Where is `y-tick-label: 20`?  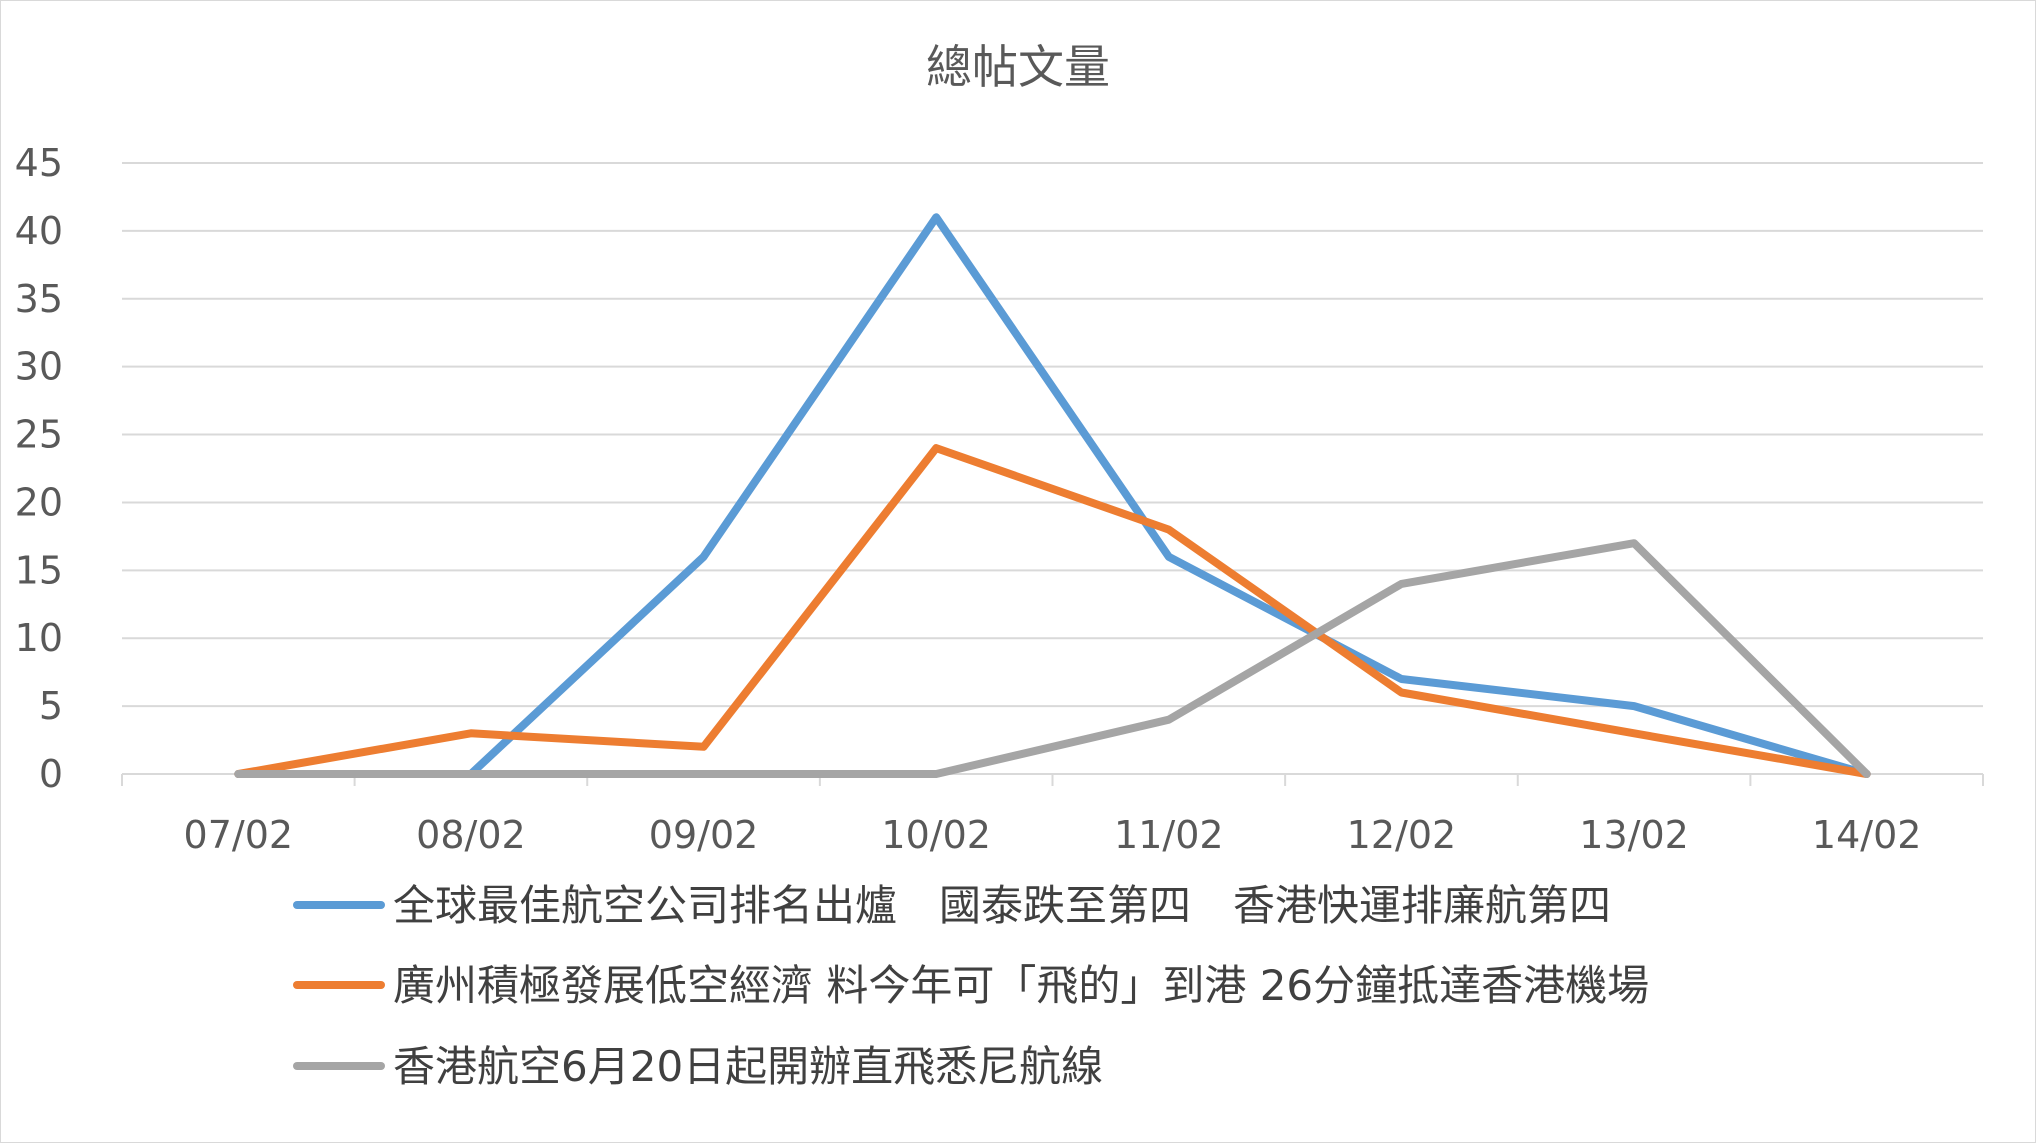 y-tick-label: 20 is located at coordinates (39, 502).